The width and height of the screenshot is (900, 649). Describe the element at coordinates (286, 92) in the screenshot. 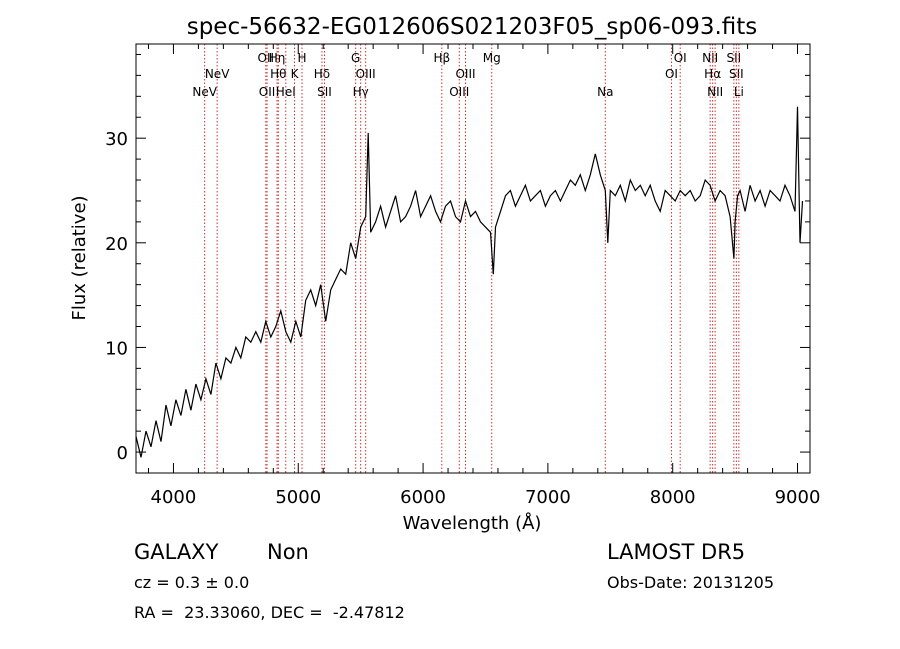

I see `marker-label-6: HeI` at that location.